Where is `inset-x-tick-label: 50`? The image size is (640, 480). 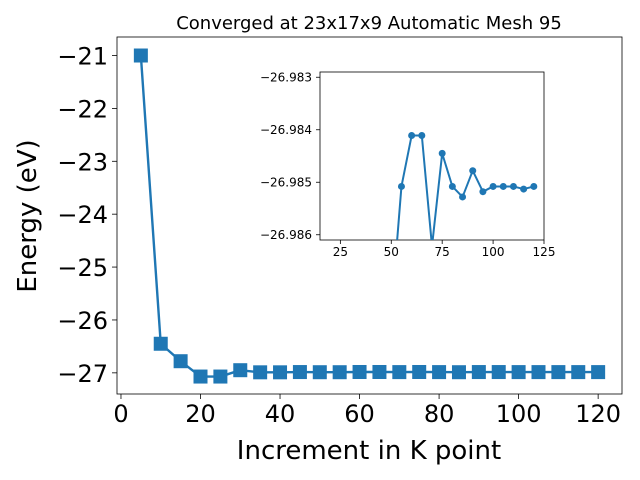 inset-x-tick-label: 50 is located at coordinates (391, 252).